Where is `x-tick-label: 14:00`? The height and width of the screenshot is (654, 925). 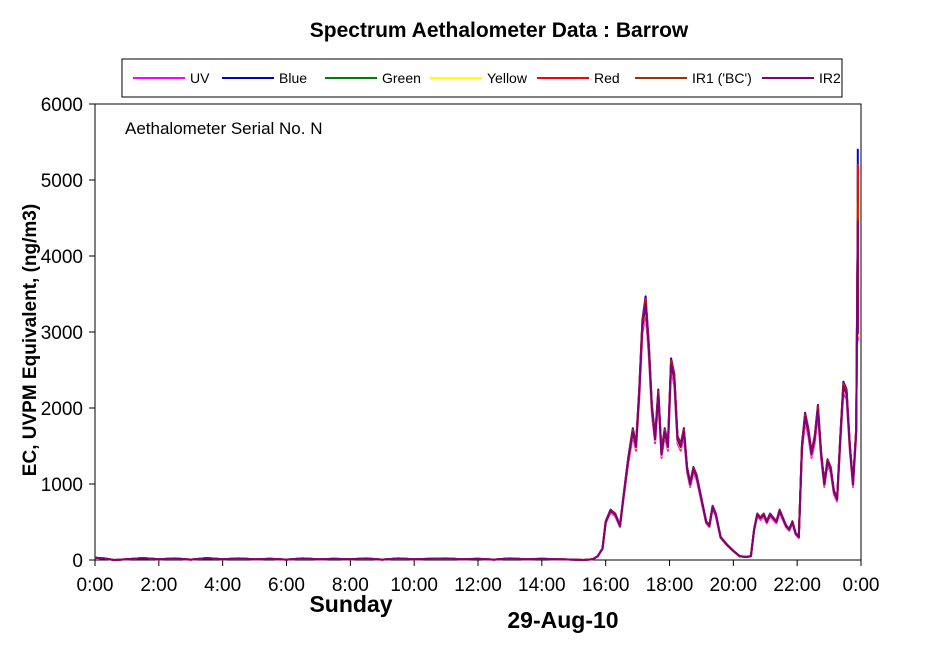 x-tick-label: 14:00 is located at coordinates (542, 585).